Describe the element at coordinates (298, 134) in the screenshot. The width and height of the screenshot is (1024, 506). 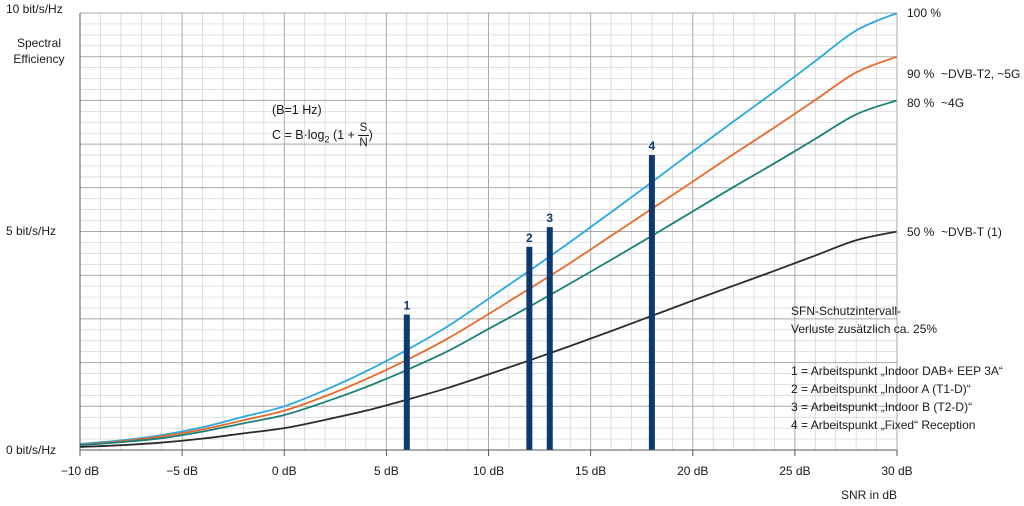
I see `formula-prefix: C = B·log` at that location.